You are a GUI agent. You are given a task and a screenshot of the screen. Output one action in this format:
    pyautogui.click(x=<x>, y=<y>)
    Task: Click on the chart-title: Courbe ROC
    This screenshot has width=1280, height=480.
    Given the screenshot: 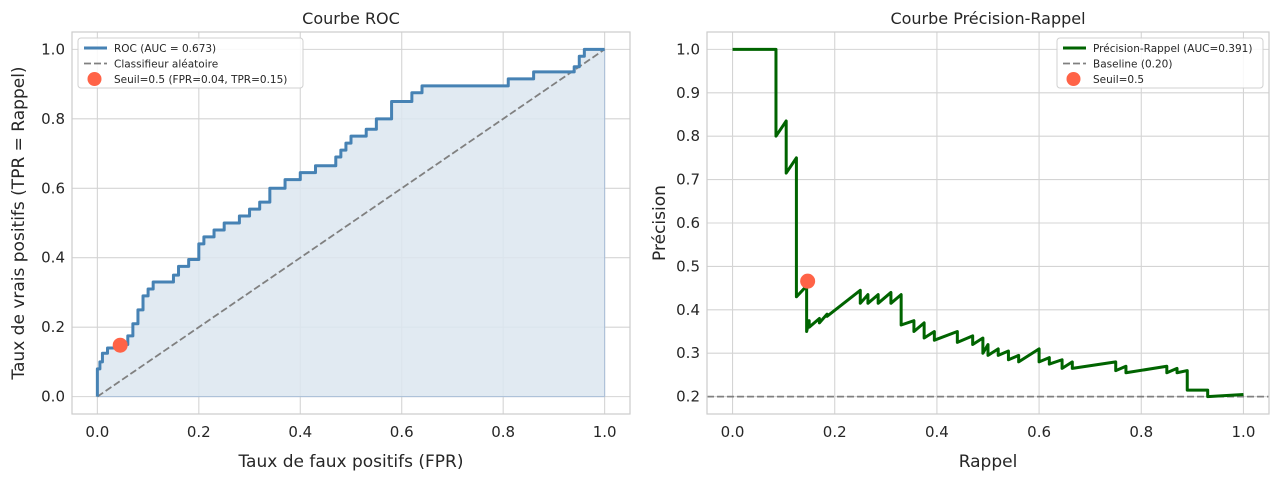 What is the action you would take?
    pyautogui.click(x=351, y=18)
    